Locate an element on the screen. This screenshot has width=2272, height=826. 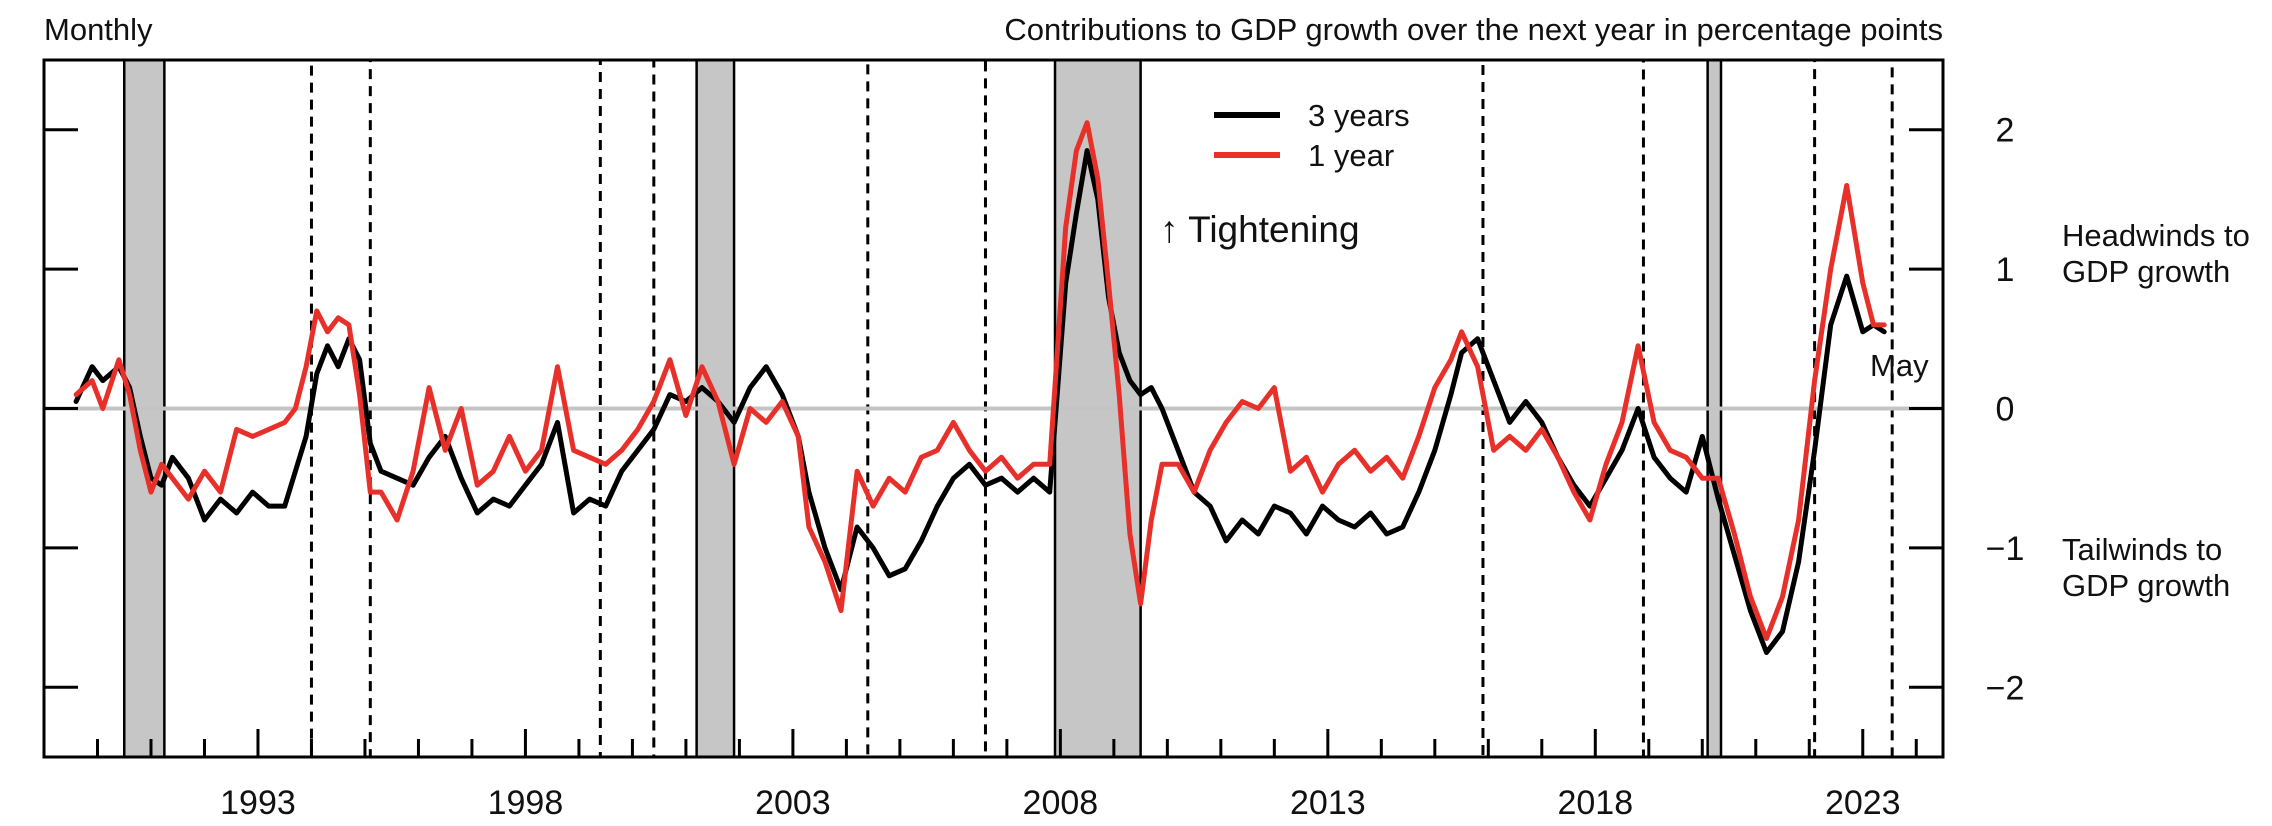
x-tick-label-3: 2008 is located at coordinates (1061, 803).